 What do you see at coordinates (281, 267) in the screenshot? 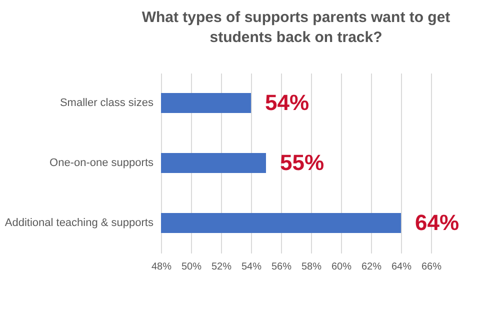
I see `x-tick-label: 56%` at bounding box center [281, 267].